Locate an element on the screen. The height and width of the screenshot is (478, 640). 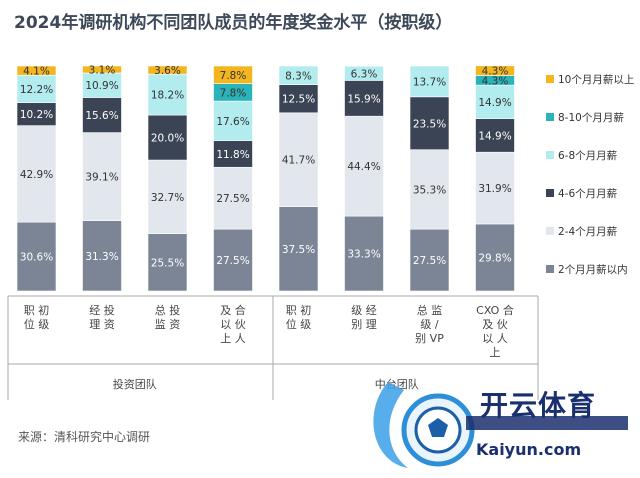
data-label: 23.5% is located at coordinates (429, 124).